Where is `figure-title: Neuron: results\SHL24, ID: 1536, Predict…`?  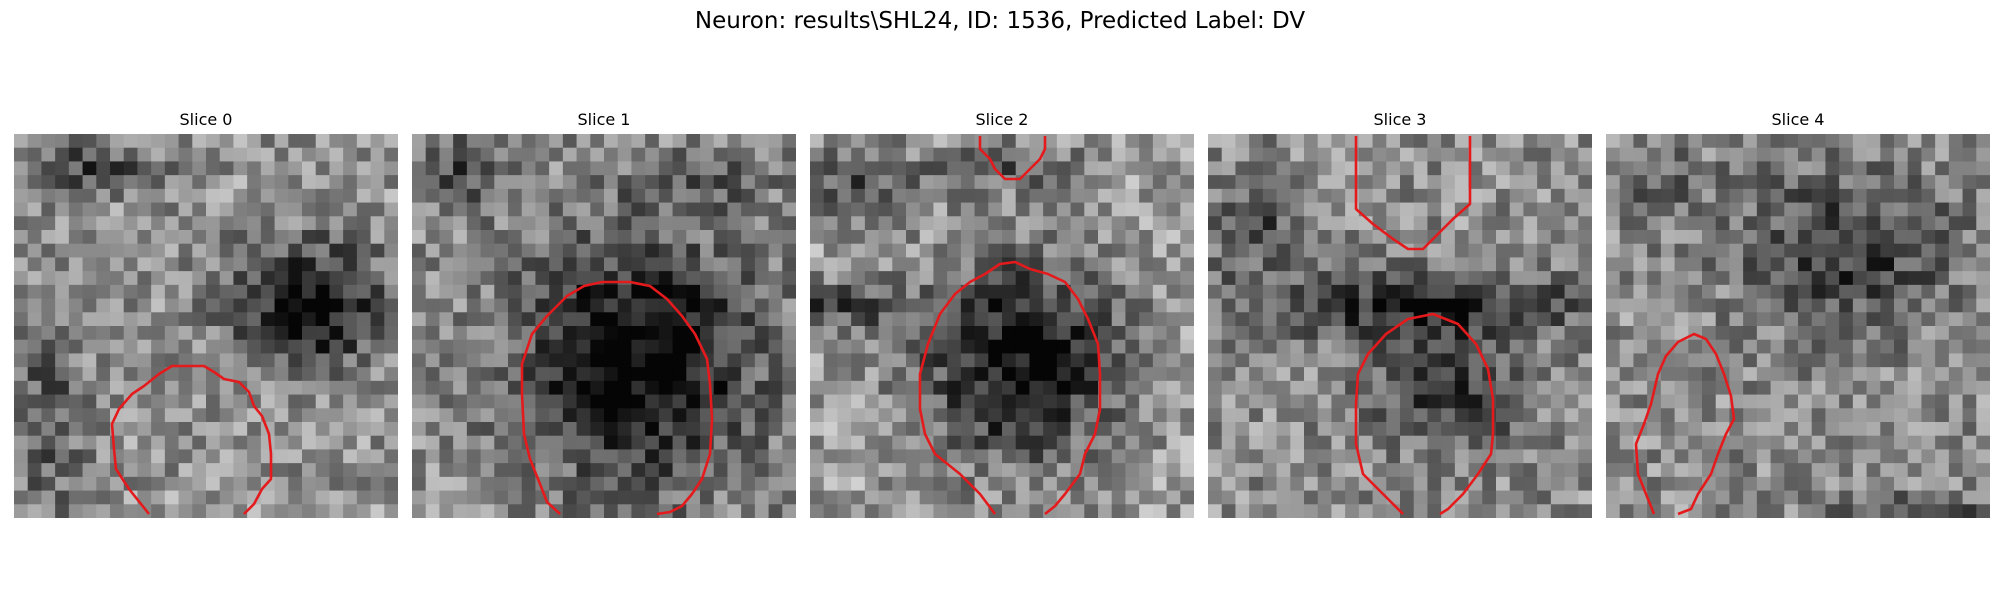
figure-title: Neuron: results\SHL24, ID: 1536, Predict… is located at coordinates (1000, 21).